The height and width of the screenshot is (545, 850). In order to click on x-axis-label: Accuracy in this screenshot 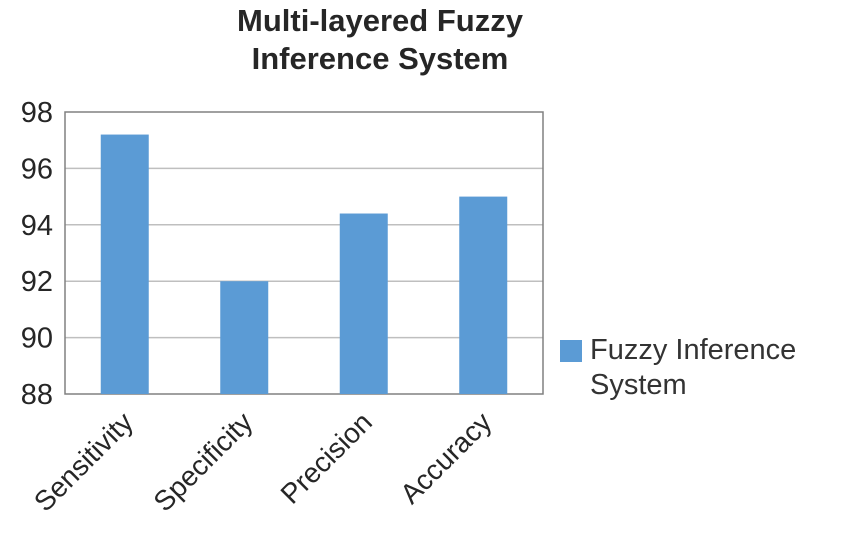, I will do `click(445, 457)`.